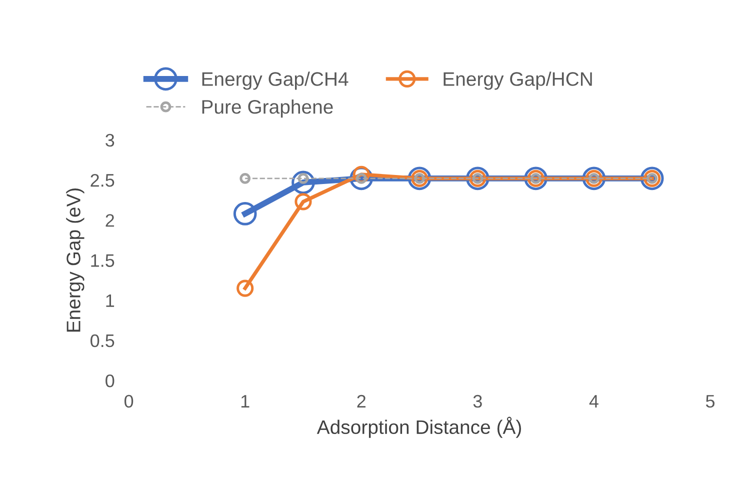 The image size is (736, 491). What do you see at coordinates (129, 401) in the screenshot?
I see `x-tick-label: 0` at bounding box center [129, 401].